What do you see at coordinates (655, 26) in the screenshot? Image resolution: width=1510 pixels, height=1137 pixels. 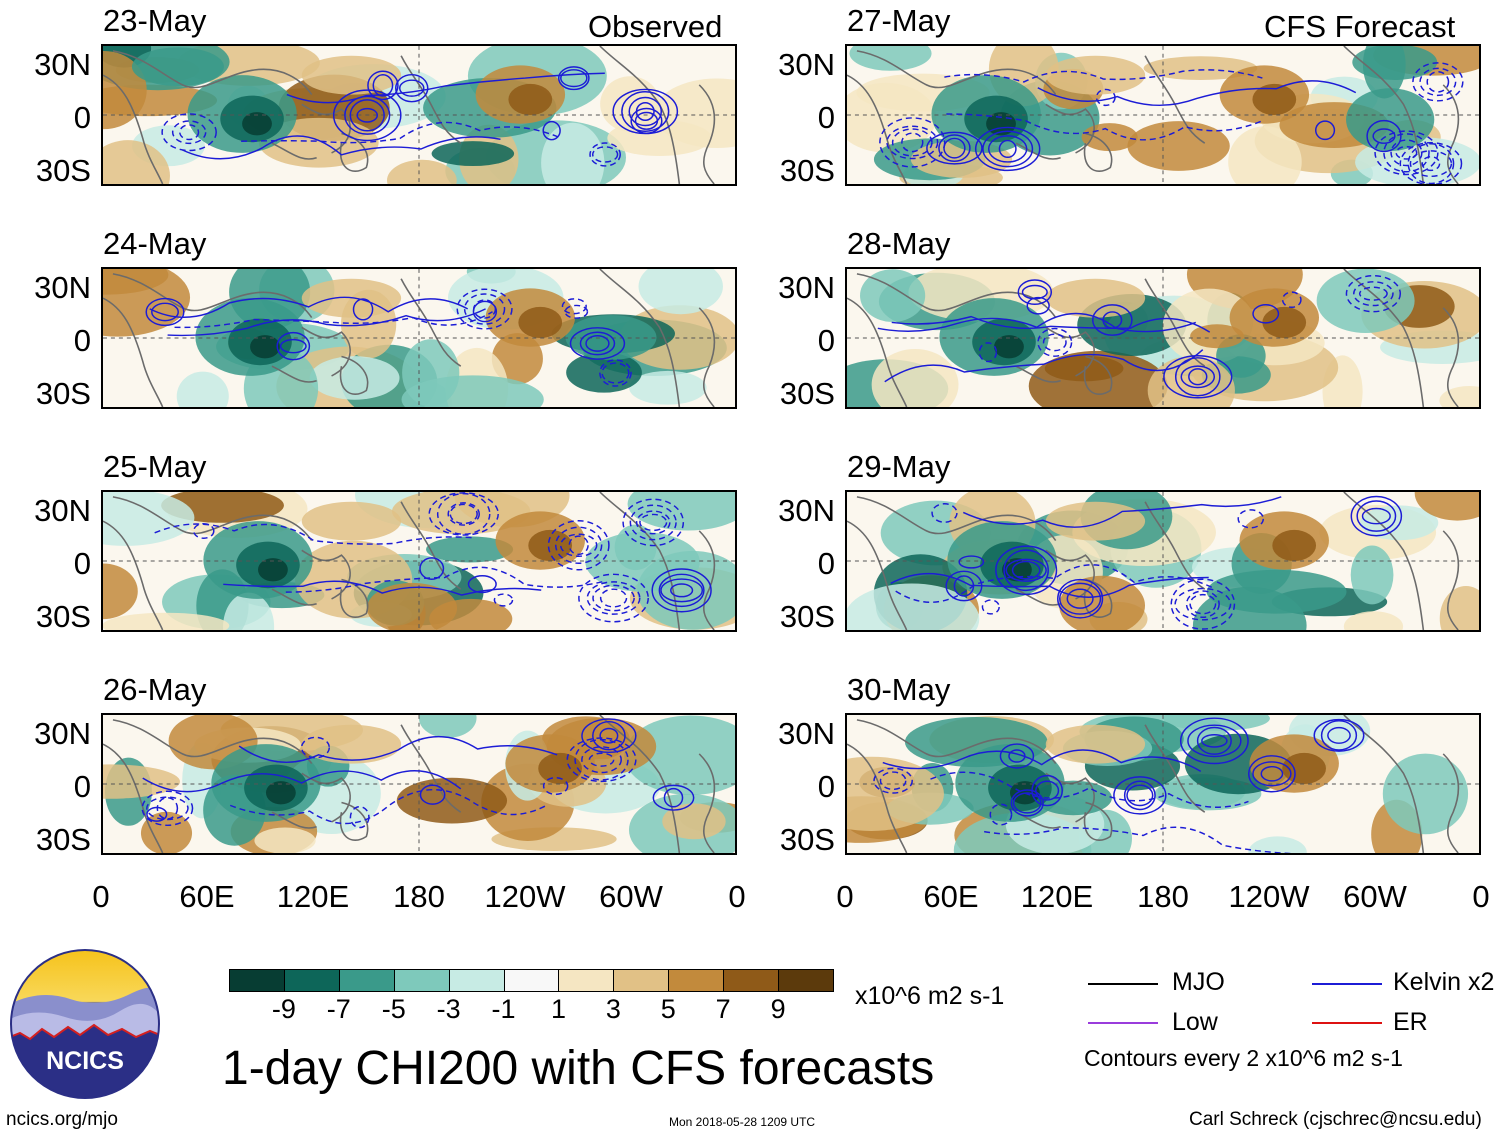 I see `observed-title: Observed` at bounding box center [655, 26].